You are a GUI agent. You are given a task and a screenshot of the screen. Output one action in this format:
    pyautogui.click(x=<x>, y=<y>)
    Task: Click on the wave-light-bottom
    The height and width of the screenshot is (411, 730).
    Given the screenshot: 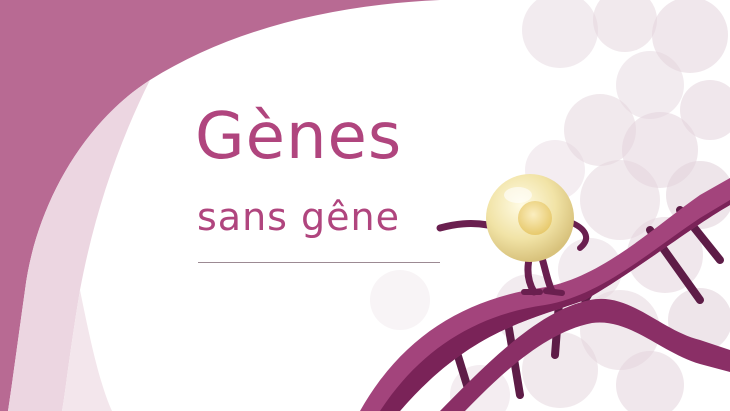 What is the action you would take?
    pyautogui.click(x=87, y=350)
    